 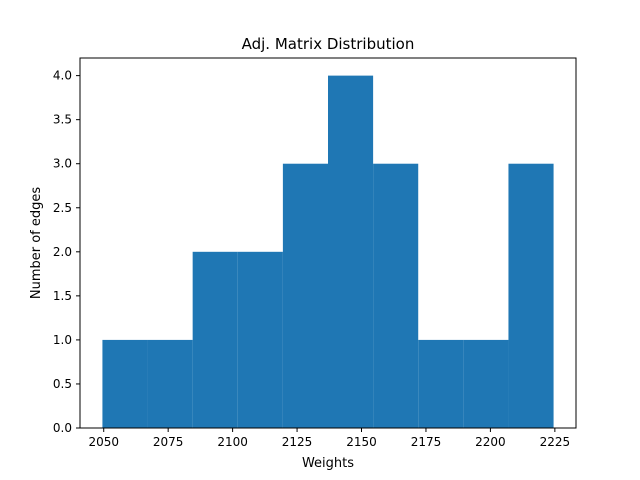 I want to click on y-tick-label: 0.5, so click(x=62, y=384).